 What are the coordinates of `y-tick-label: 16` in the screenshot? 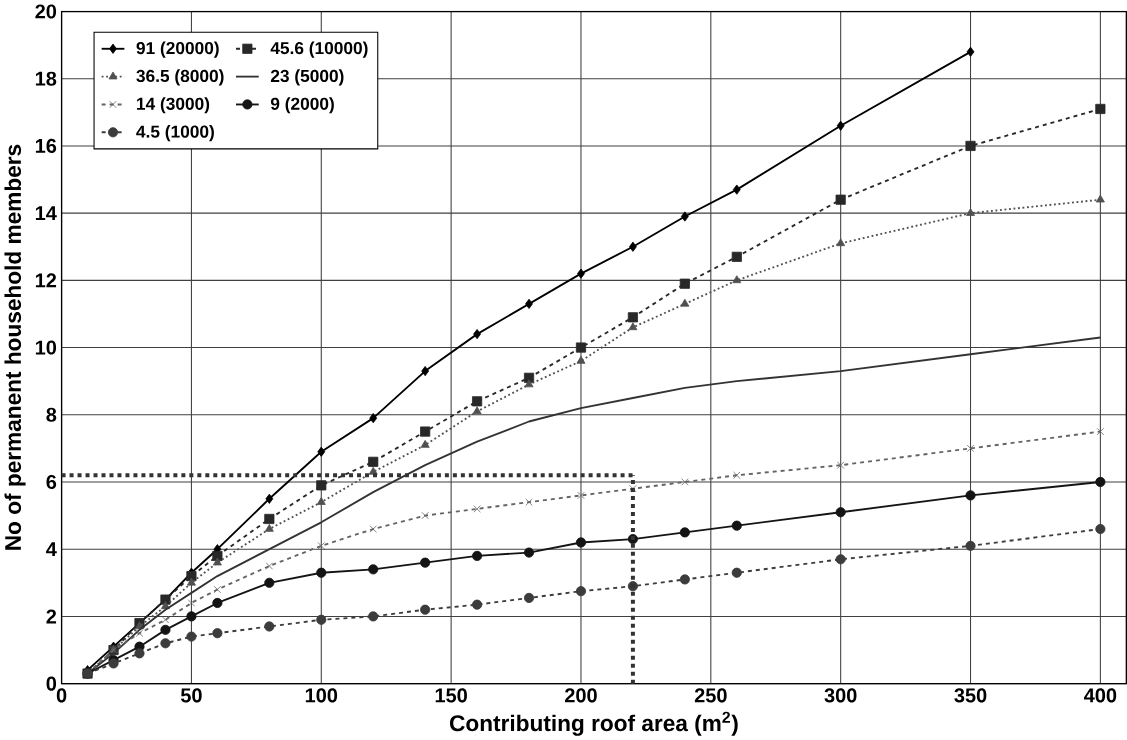 It's located at (46, 145).